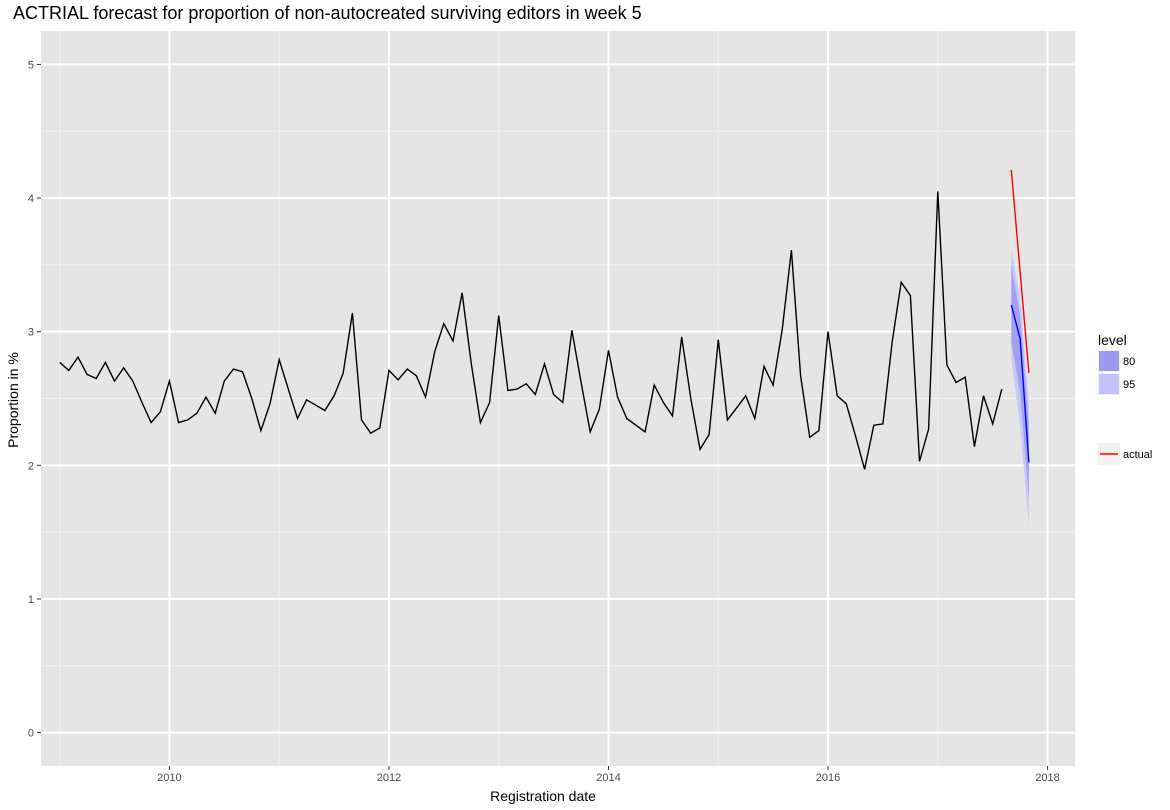 This screenshot has width=1170, height=810. Describe the element at coordinates (1129, 385) in the screenshot. I see `legend-label-95: 95` at that location.